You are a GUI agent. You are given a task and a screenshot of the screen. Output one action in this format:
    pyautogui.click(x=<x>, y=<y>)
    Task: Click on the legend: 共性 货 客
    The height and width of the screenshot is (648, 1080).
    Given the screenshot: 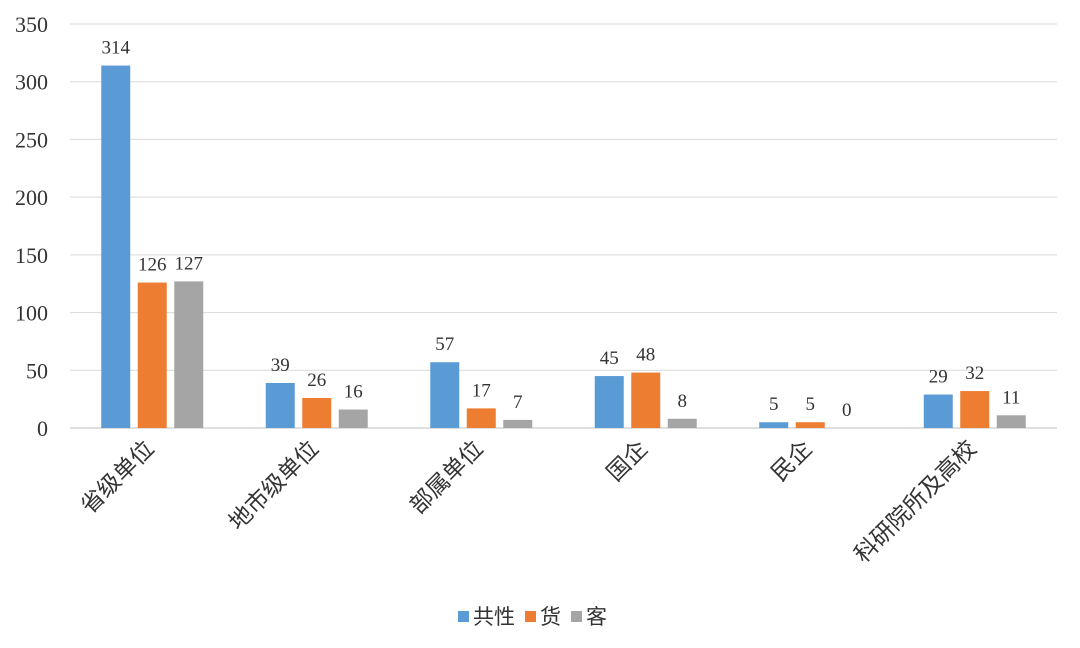 What is the action you would take?
    pyautogui.click(x=532, y=617)
    